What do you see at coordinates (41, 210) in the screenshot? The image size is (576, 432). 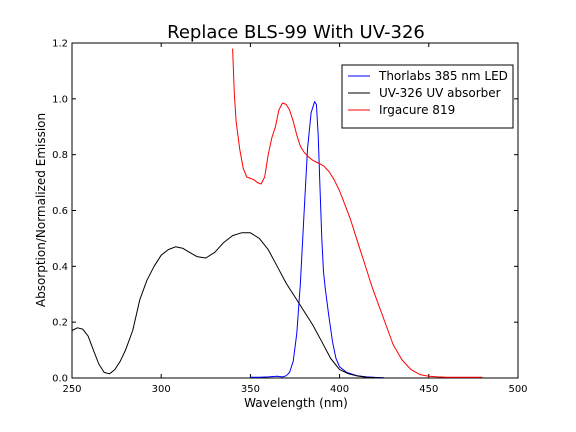 I see `y-axis-label: Absorption/Normalized Emission` at bounding box center [41, 210].